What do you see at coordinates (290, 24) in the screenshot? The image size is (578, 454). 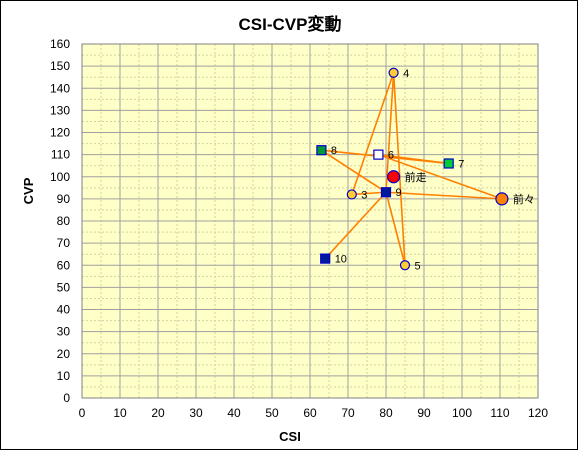 I see `chart-title: CSI-CVP変動` at bounding box center [290, 24].